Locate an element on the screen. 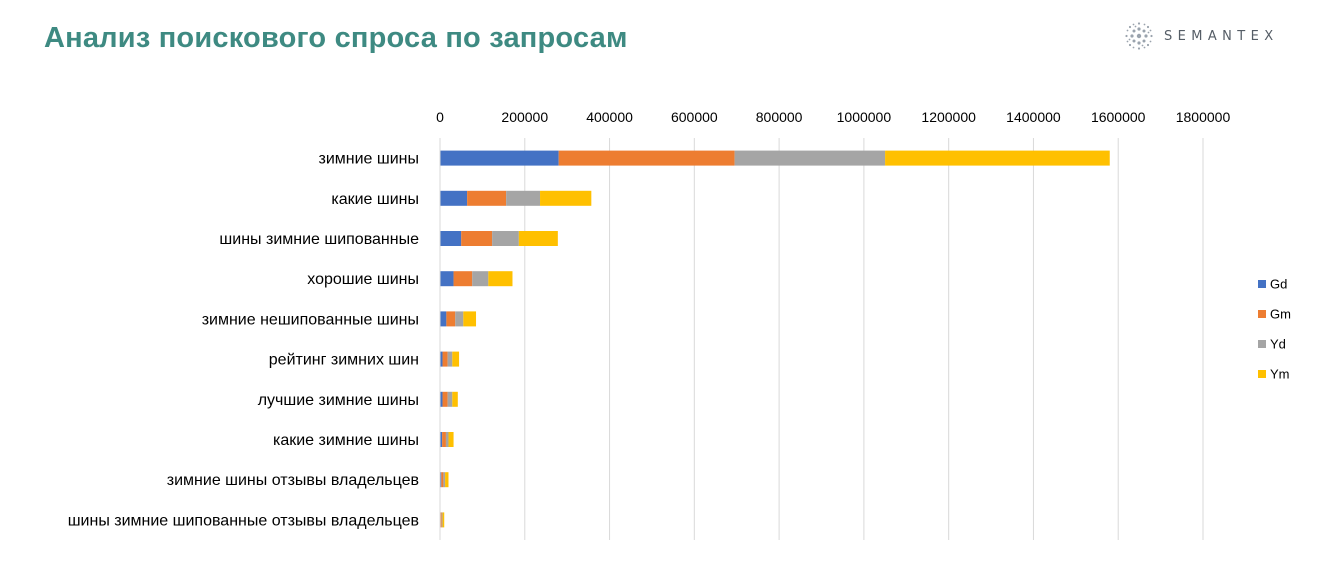  x-tick-label: 1600000 is located at coordinates (1118, 117).